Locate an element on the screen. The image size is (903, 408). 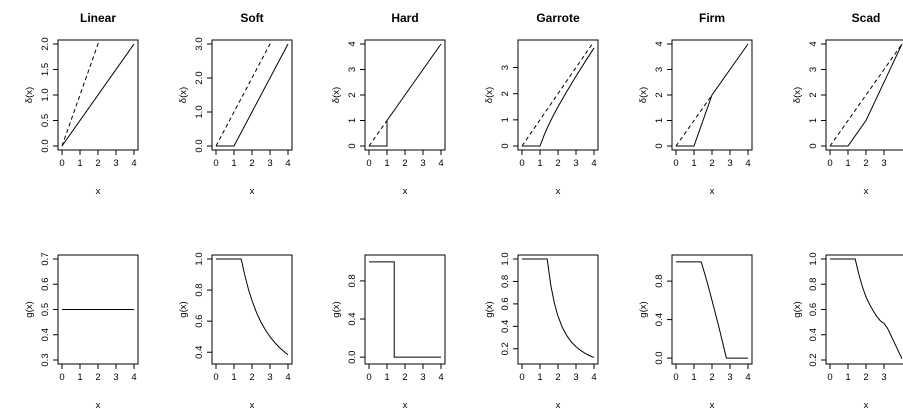
panel-11: 0 1 2 3 x 0.2 0.4 0.6 0.8 1.0 g(x) is located at coordinates (847, 330).